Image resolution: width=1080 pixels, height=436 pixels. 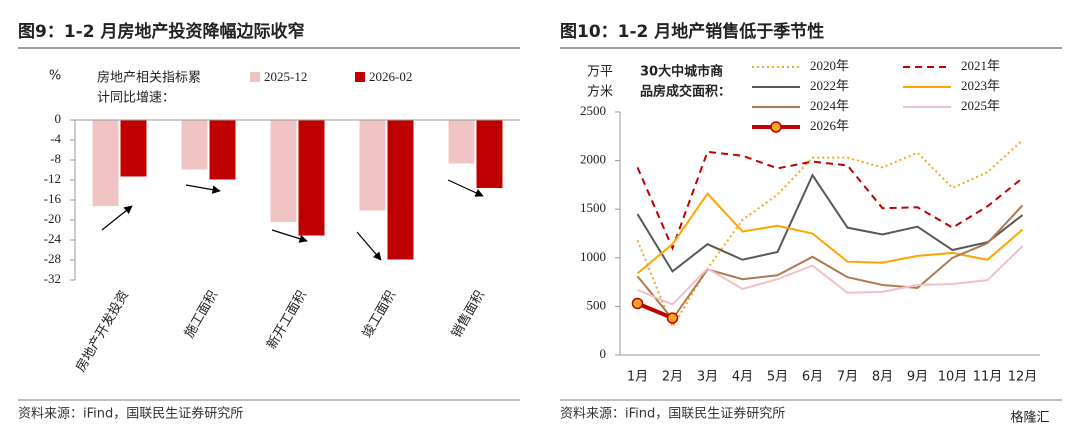 What do you see at coordinates (600, 92) in the screenshot?
I see `y-label: 方米` at bounding box center [600, 92].